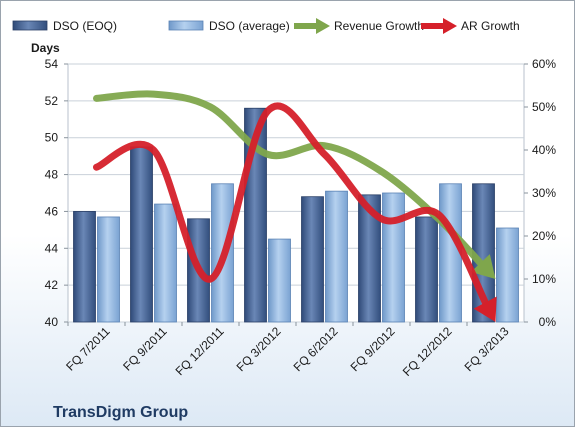  What do you see at coordinates (52, 64) in the screenshot?
I see `y-tick-label: 54` at bounding box center [52, 64].